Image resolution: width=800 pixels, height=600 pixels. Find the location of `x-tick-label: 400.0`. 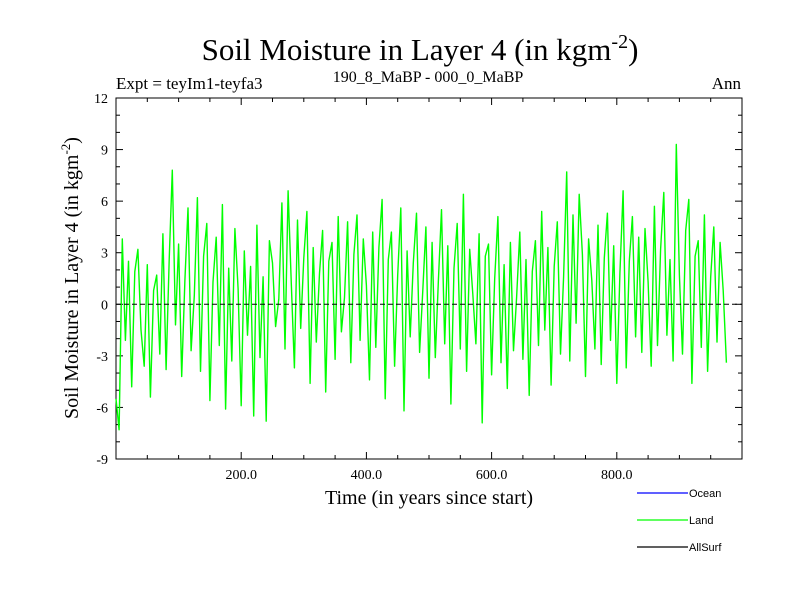

x-tick-label: 400.0 is located at coordinates (367, 475).